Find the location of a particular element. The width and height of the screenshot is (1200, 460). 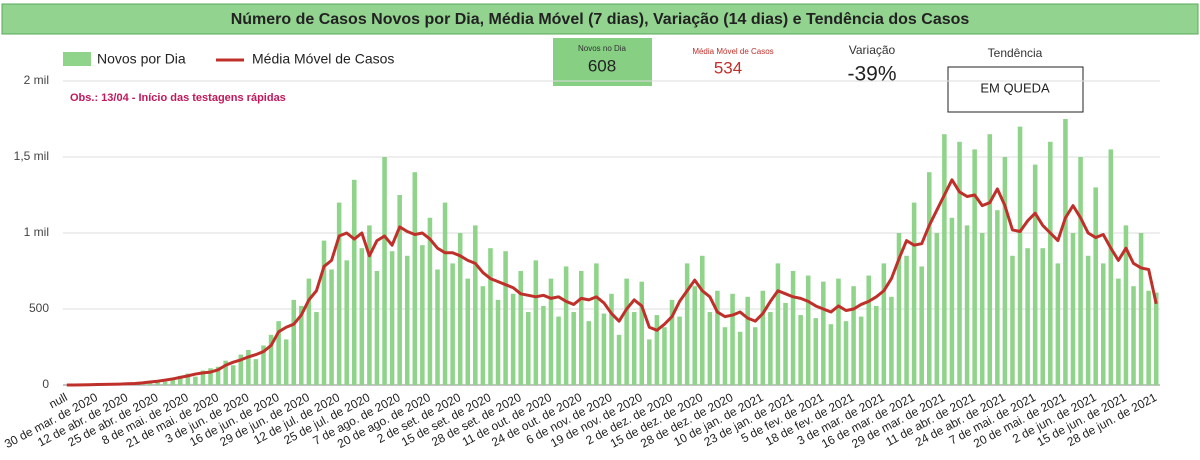

y-tick-label: 500 is located at coordinates (39, 308).